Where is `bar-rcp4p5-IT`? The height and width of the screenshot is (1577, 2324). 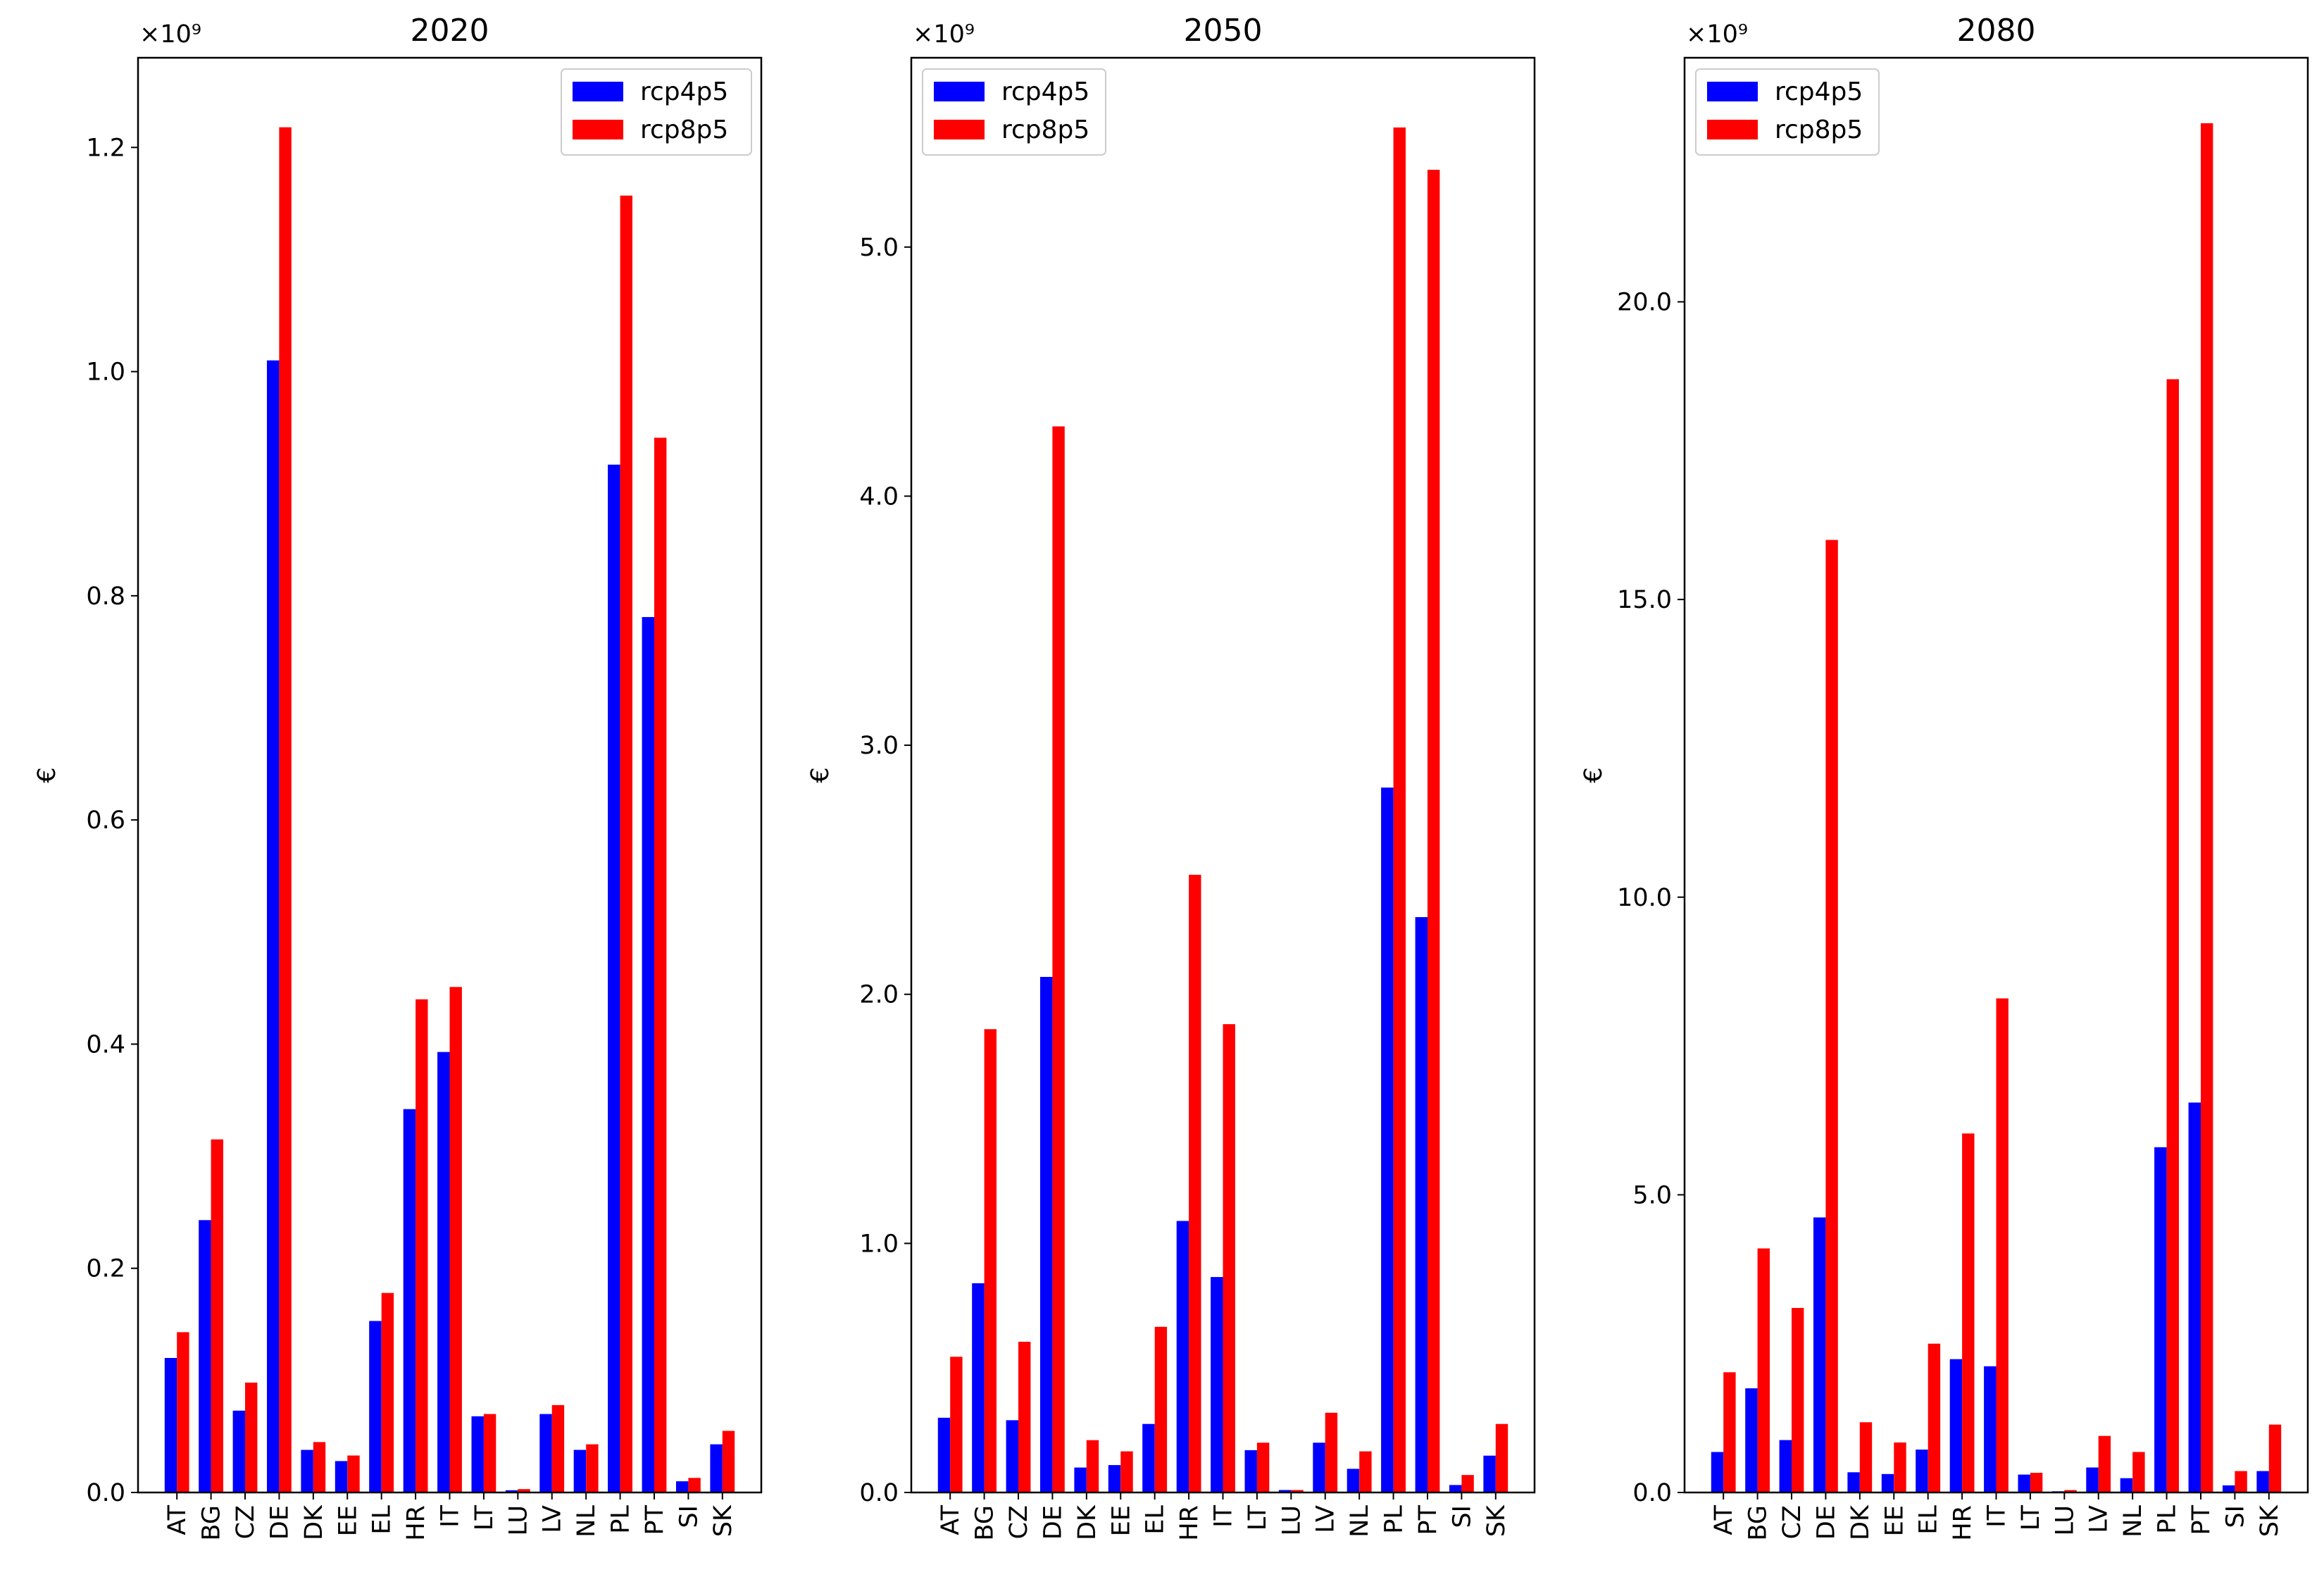 bar-rcp4p5-IT is located at coordinates (1991, 1429).